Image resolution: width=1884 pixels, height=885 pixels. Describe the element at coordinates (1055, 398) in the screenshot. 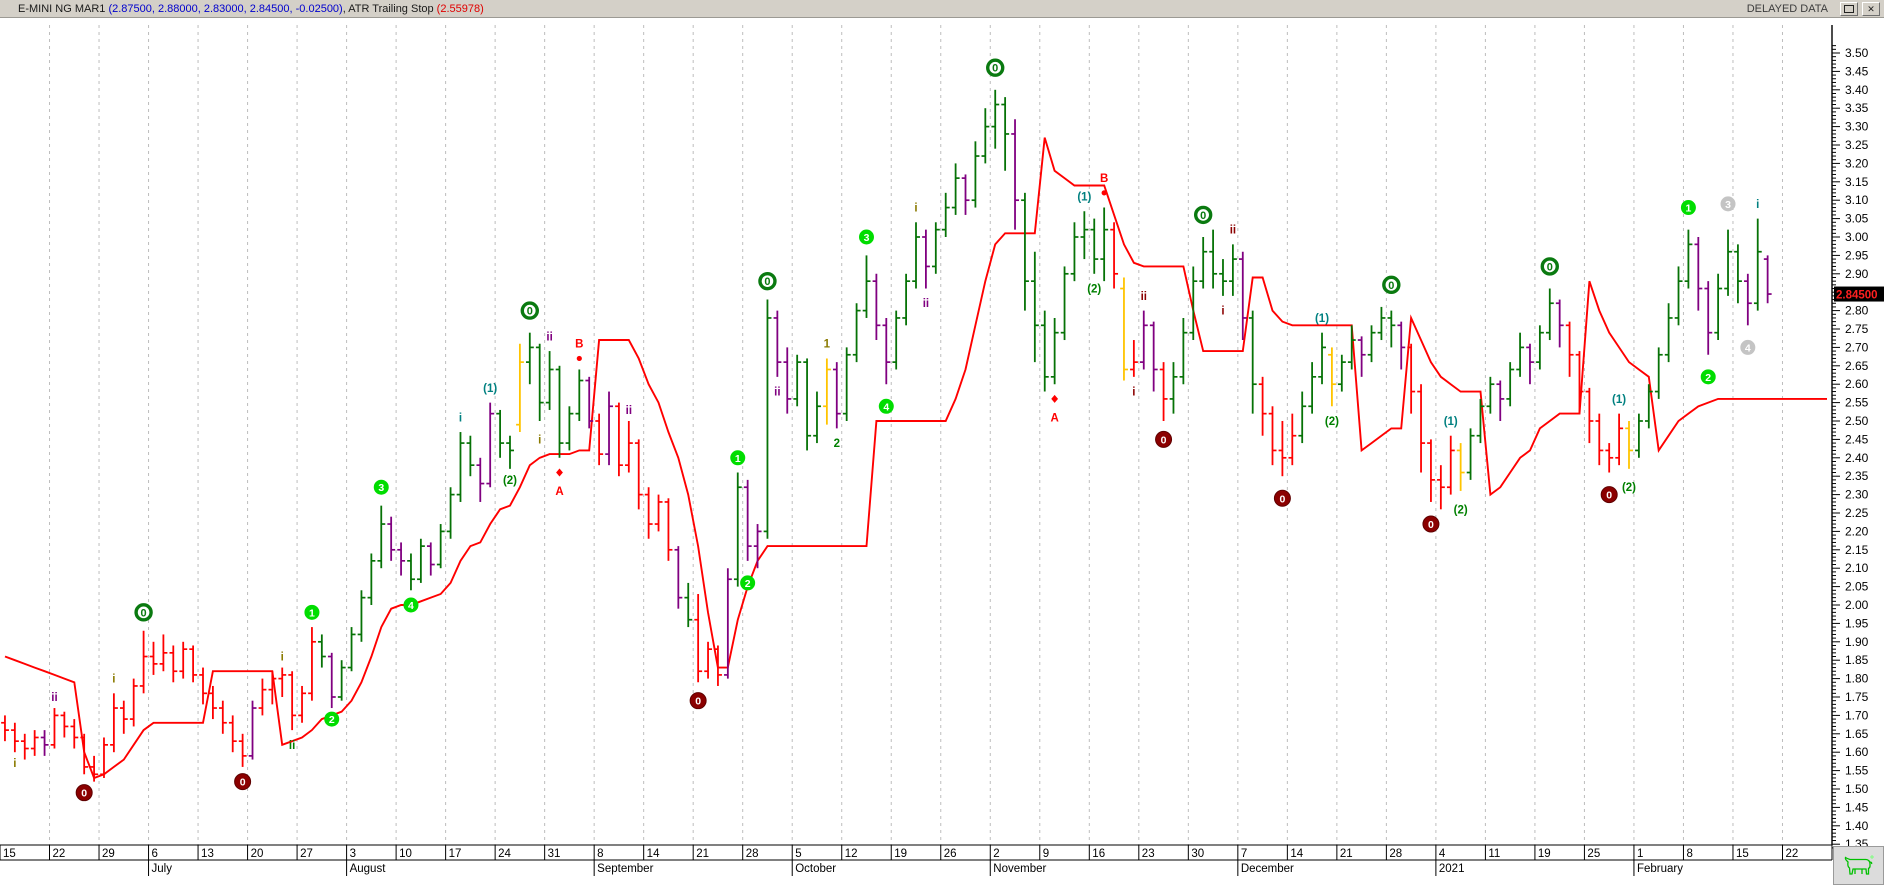

I see `diamond-marker` at that location.